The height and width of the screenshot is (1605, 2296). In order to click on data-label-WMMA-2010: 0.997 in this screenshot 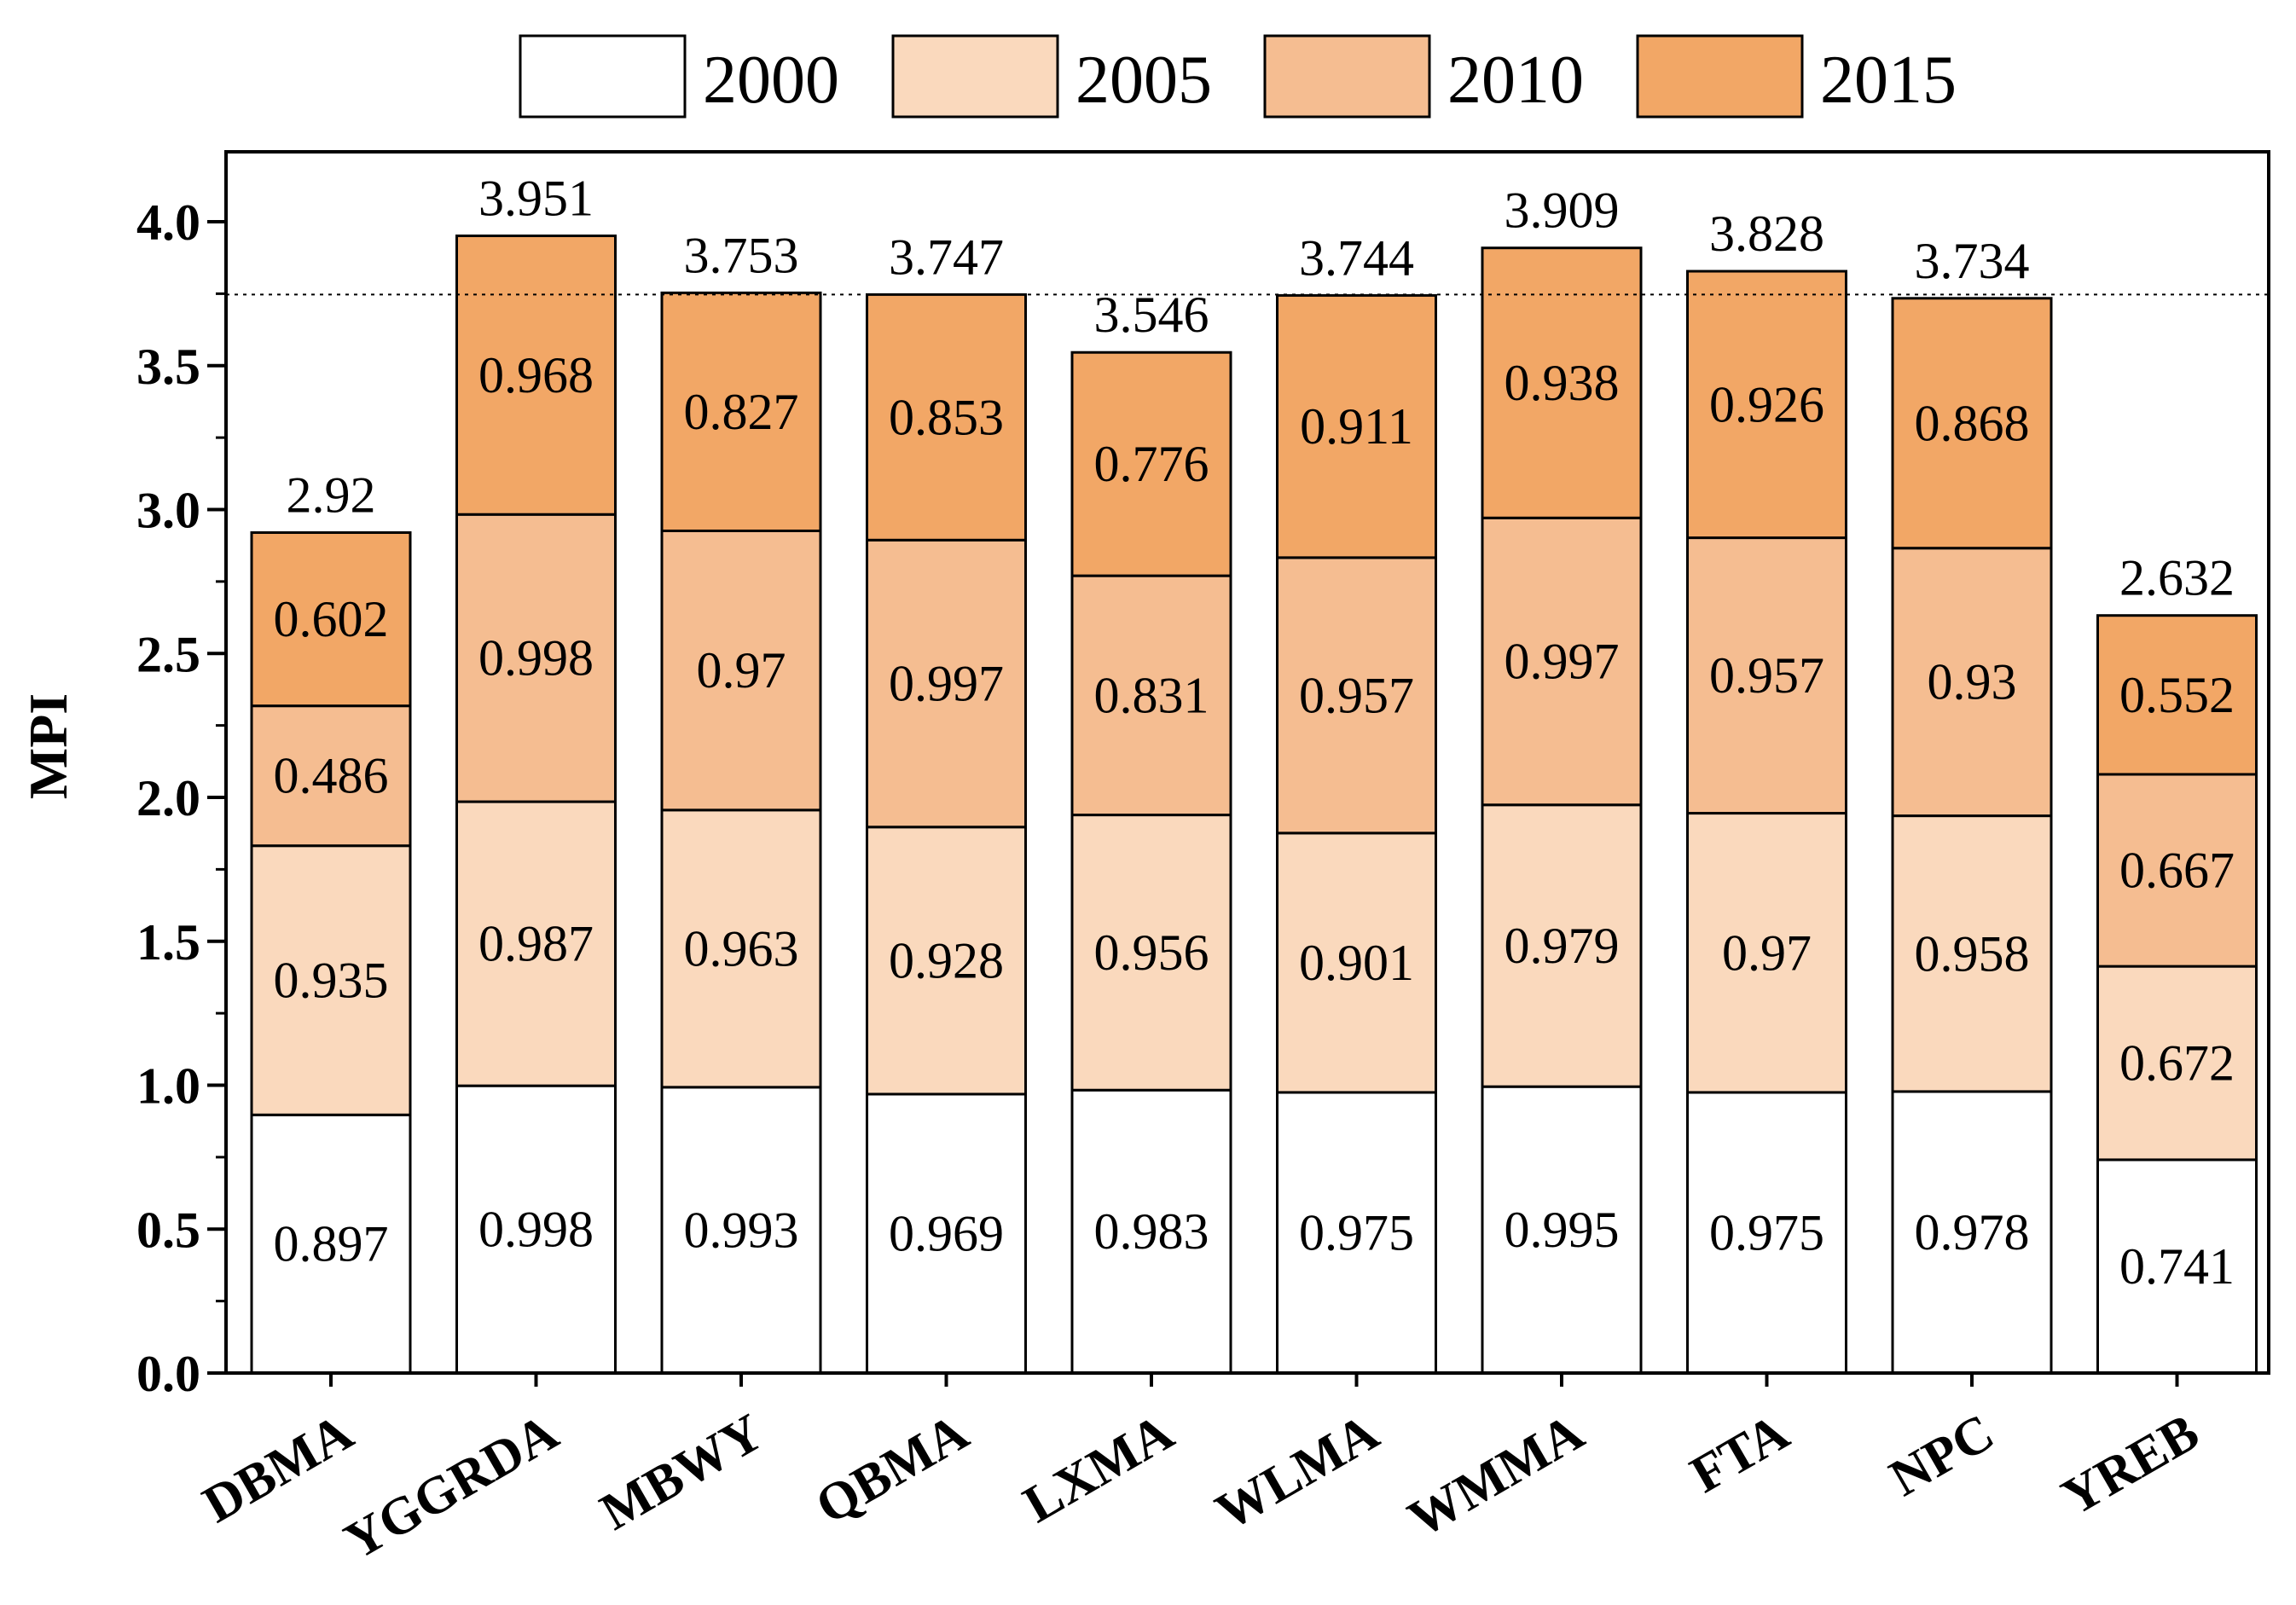, I will do `click(1562, 662)`.